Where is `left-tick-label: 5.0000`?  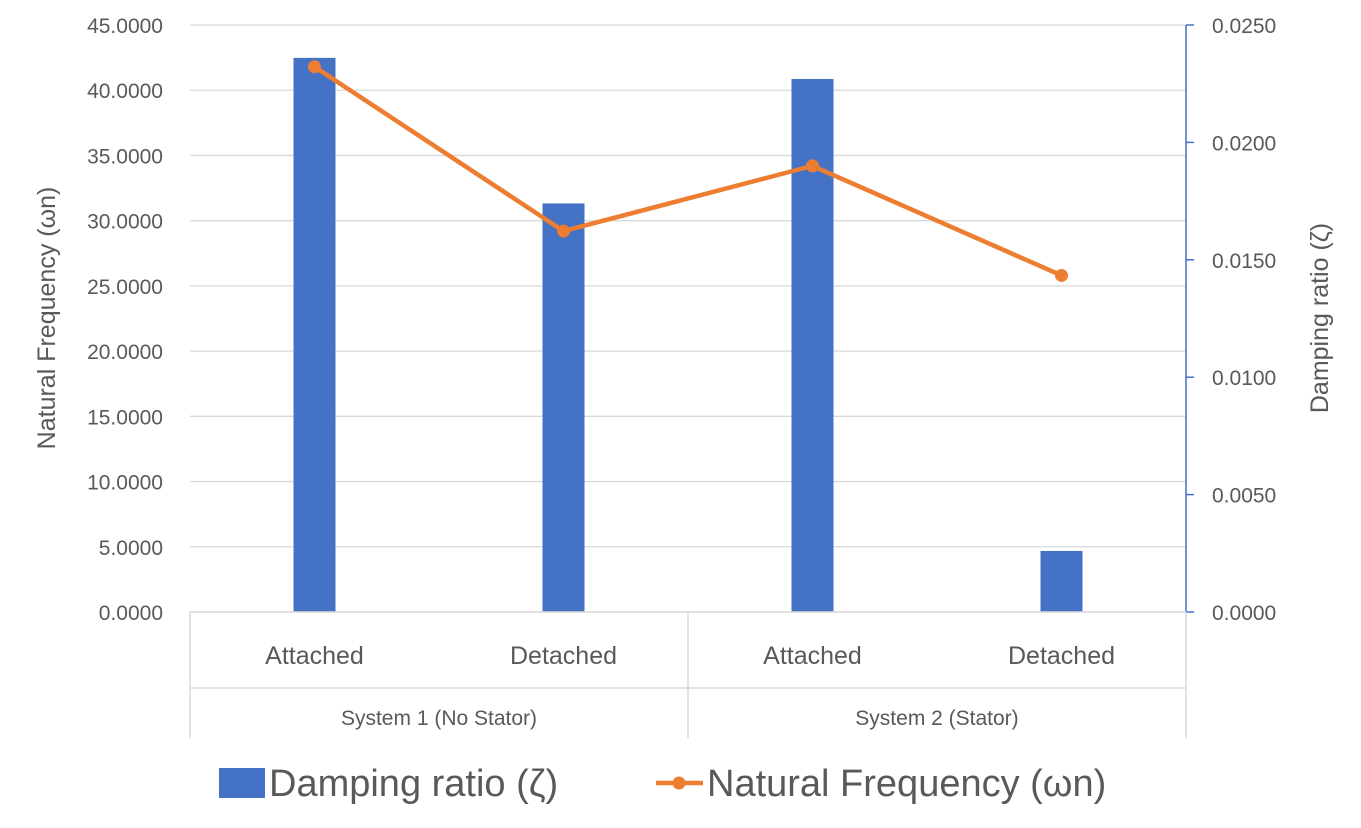 left-tick-label: 5.0000 is located at coordinates (131, 548).